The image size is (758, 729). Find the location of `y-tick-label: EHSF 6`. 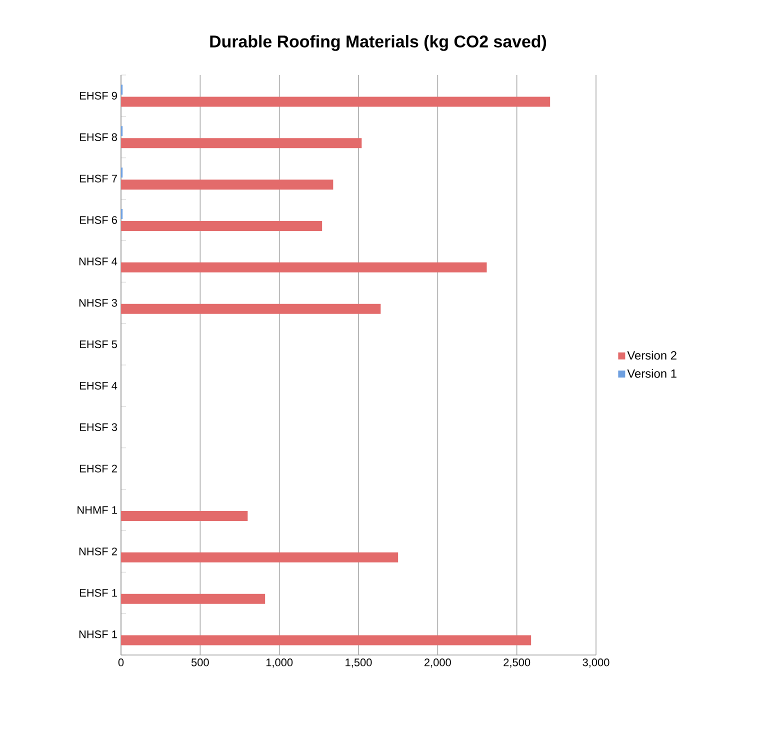

y-tick-label: EHSF 6 is located at coordinates (98, 220).